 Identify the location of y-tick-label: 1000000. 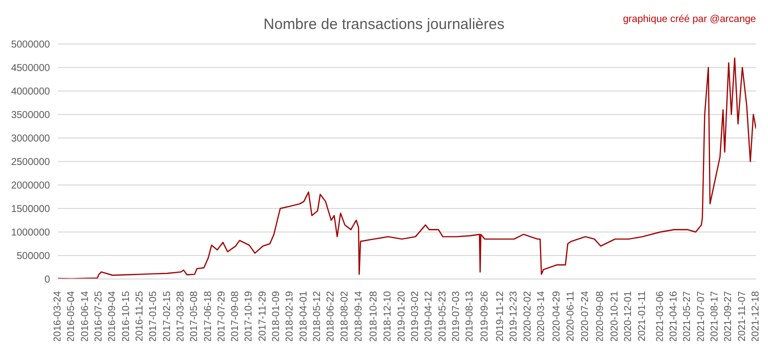
(30, 233).